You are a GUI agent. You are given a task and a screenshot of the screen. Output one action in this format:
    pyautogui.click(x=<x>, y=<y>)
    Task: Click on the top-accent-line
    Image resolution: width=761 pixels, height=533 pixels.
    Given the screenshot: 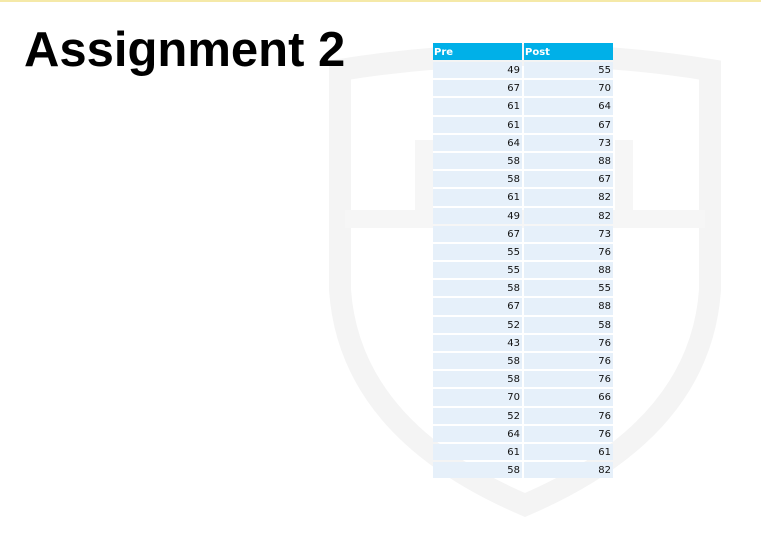 What is the action you would take?
    pyautogui.click(x=380, y=1)
    